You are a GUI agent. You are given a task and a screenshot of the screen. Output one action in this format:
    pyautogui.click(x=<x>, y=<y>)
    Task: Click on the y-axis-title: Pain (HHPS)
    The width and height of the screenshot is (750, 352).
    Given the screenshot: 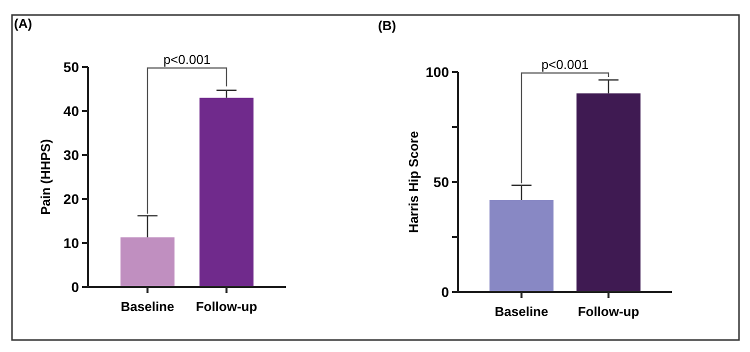 What is the action you would take?
    pyautogui.click(x=45, y=177)
    